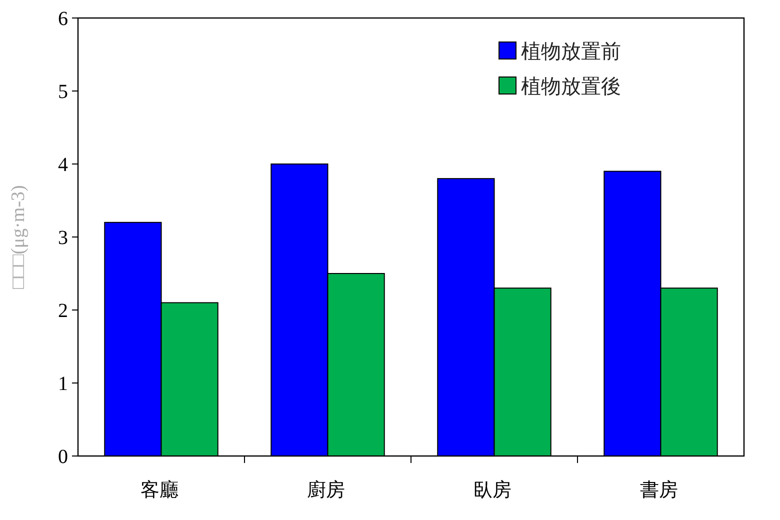  Describe the element at coordinates (571, 87) in the screenshot. I see `legend-label: 植物放置後` at that location.